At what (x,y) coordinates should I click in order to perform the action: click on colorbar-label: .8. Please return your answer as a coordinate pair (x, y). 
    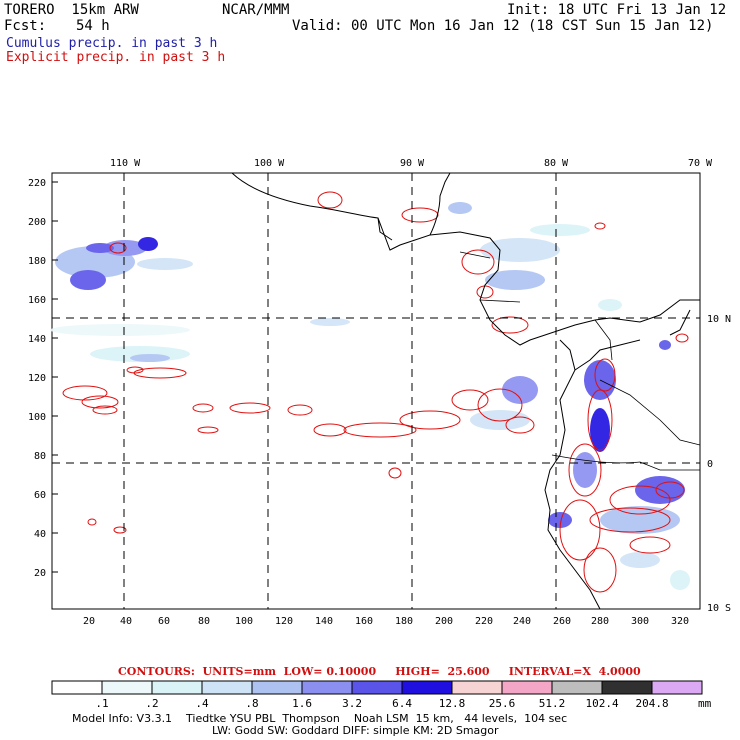
    Looking at the image, I should click on (252, 703).